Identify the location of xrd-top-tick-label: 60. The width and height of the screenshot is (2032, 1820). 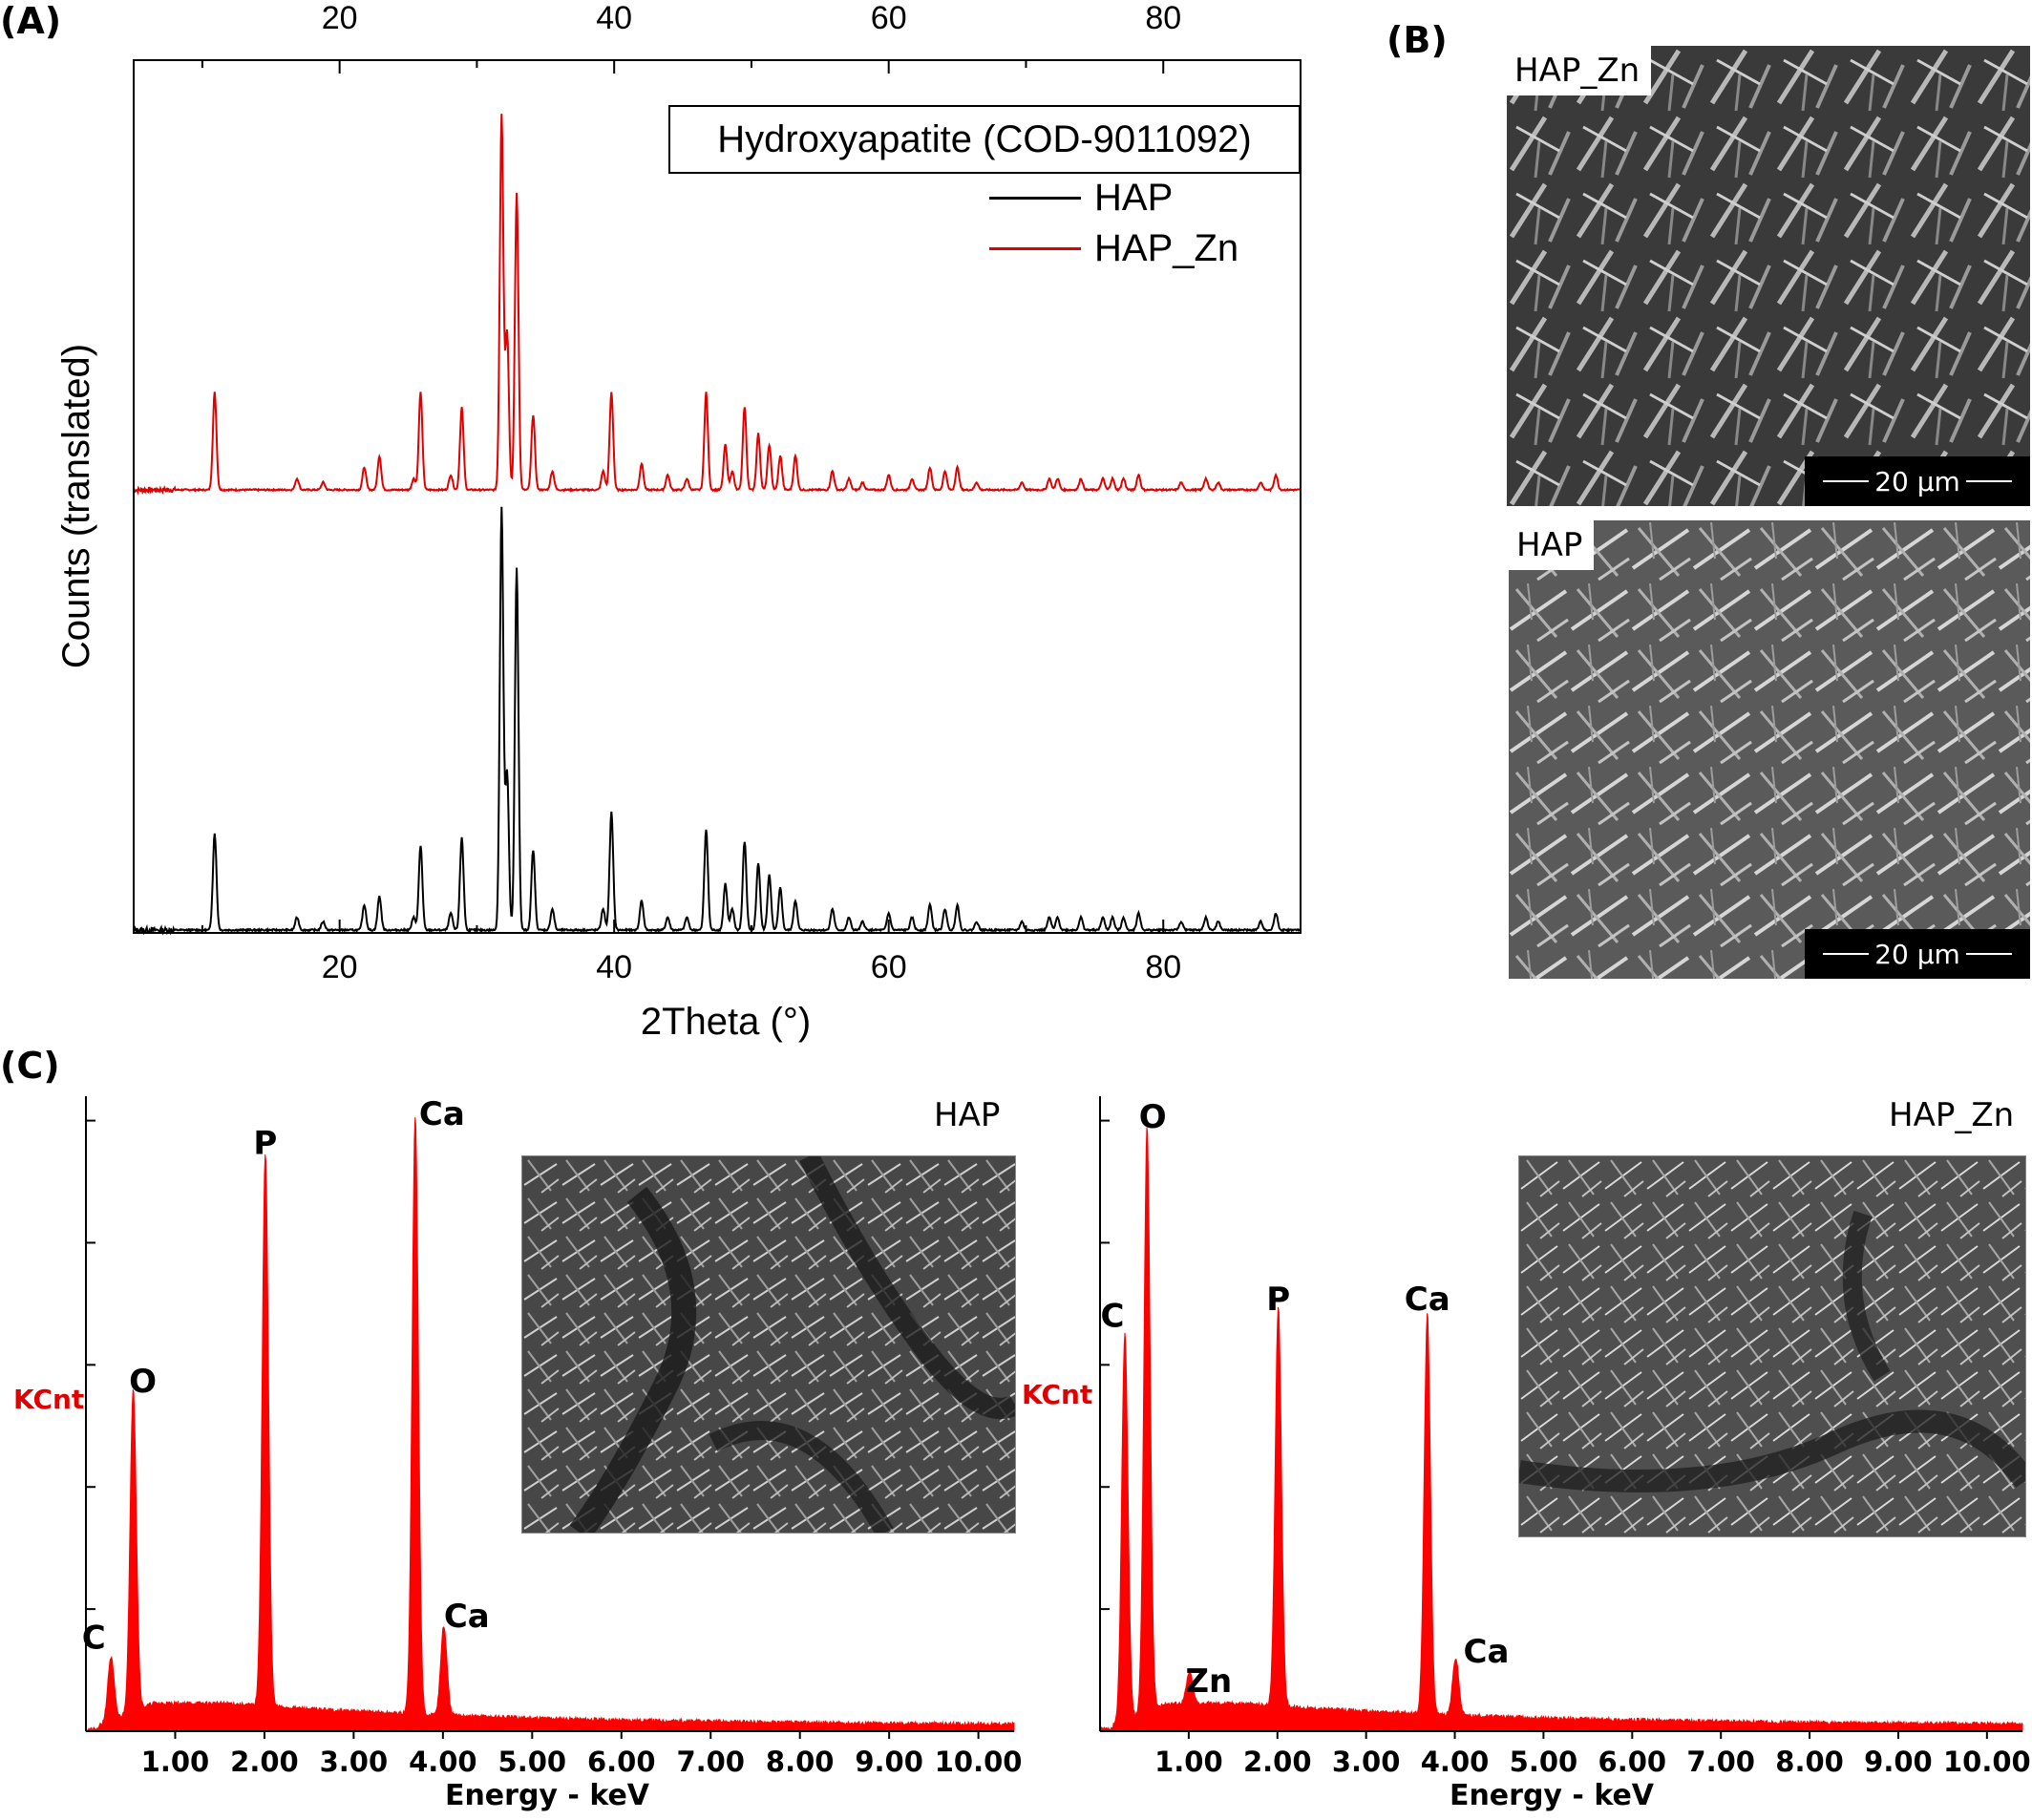
(889, 18).